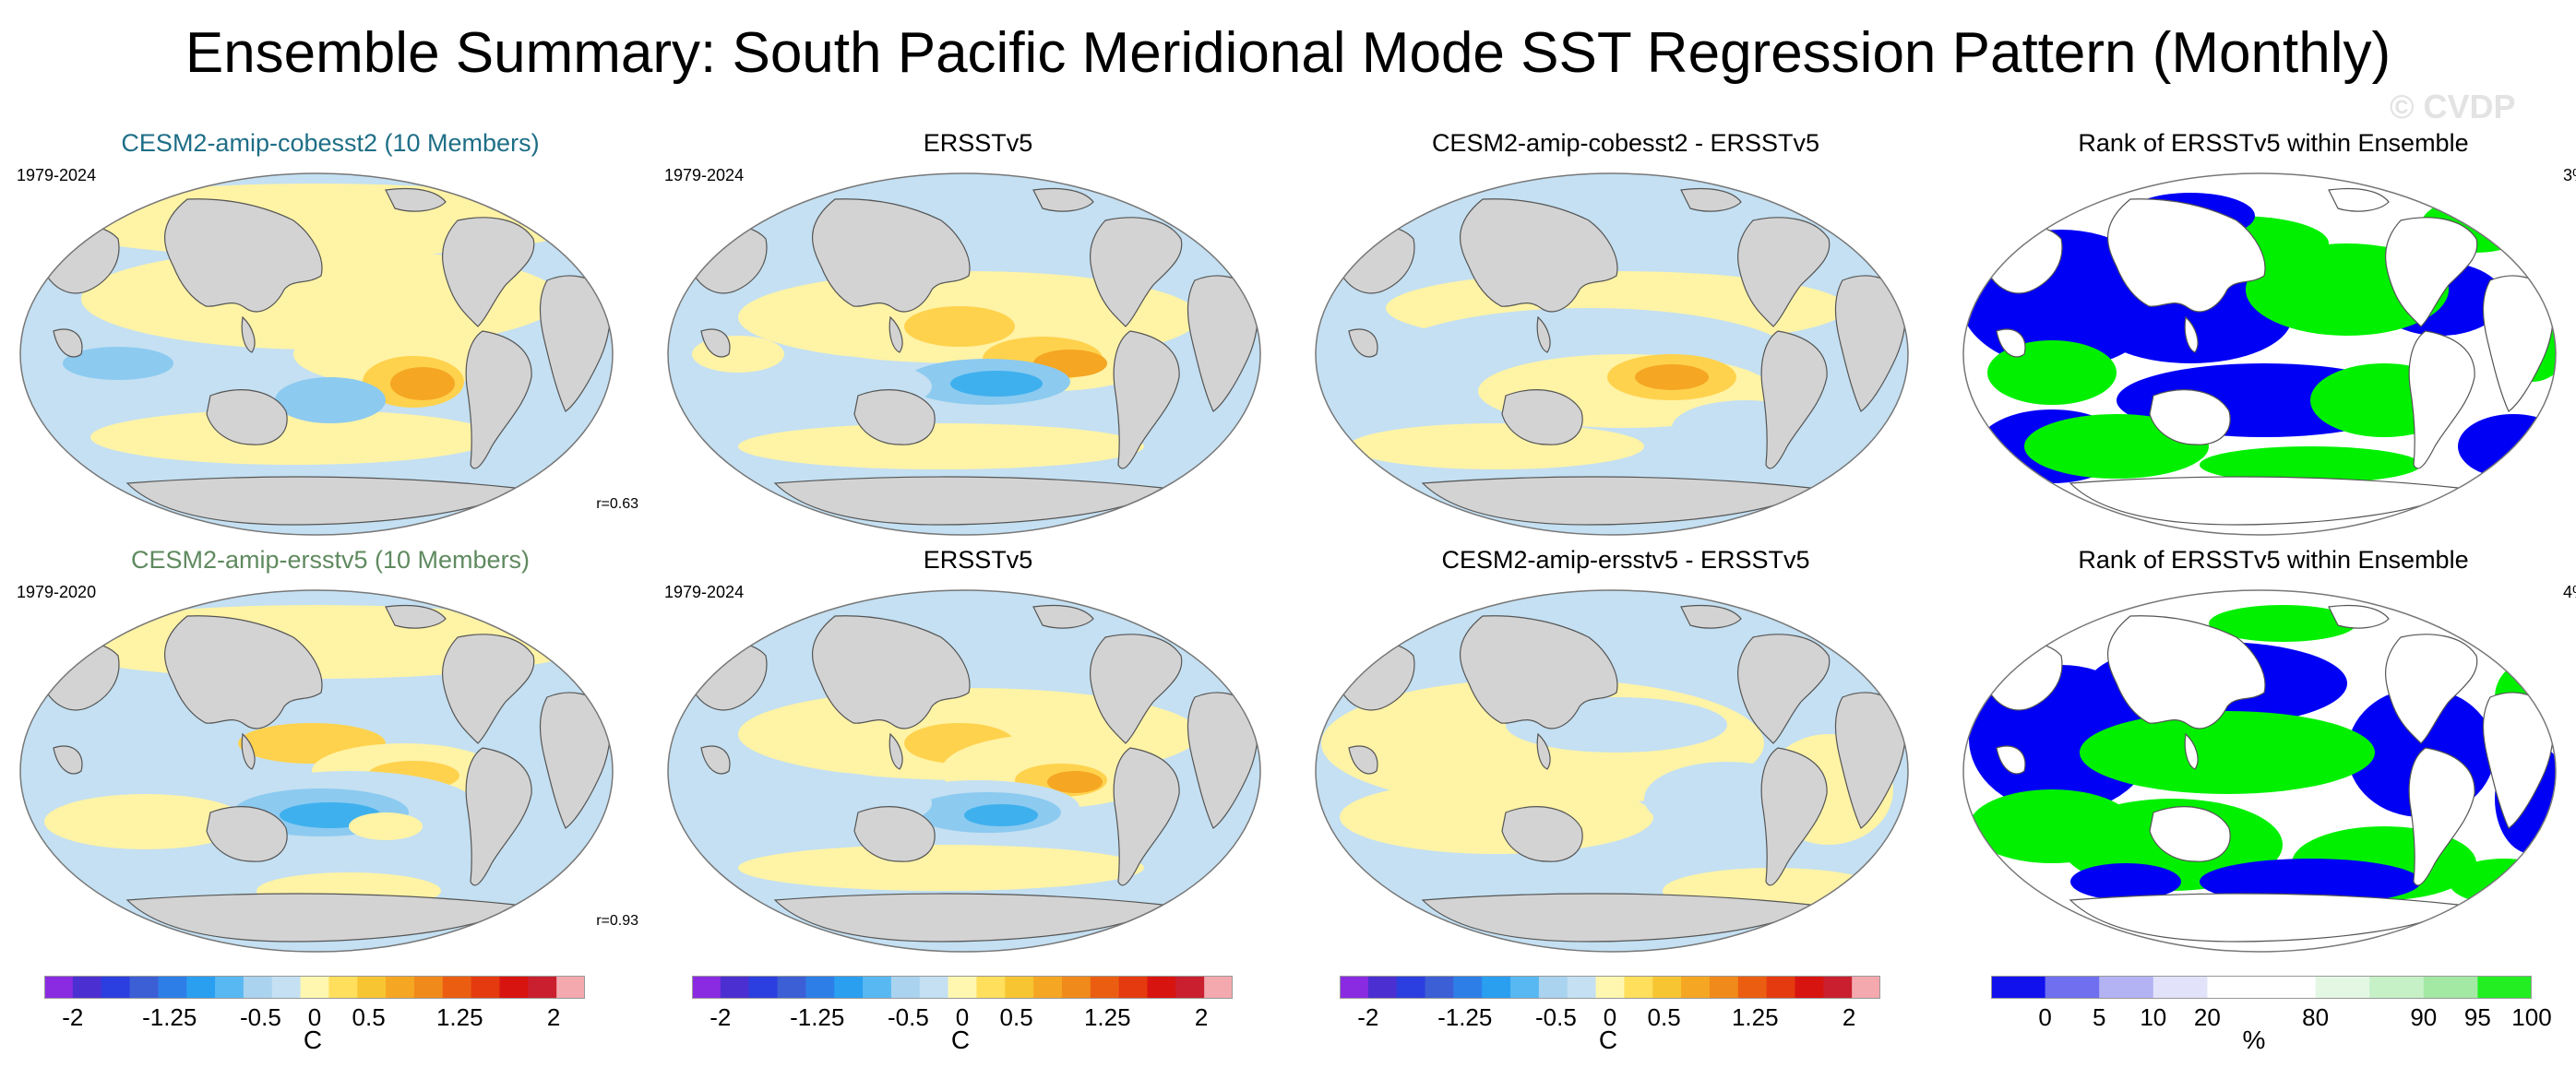 This screenshot has width=2576, height=1079. I want to click on colorbar: -2 -1.25 -0.5 0 0.5 1.25 2 C, so click(314, 1026).